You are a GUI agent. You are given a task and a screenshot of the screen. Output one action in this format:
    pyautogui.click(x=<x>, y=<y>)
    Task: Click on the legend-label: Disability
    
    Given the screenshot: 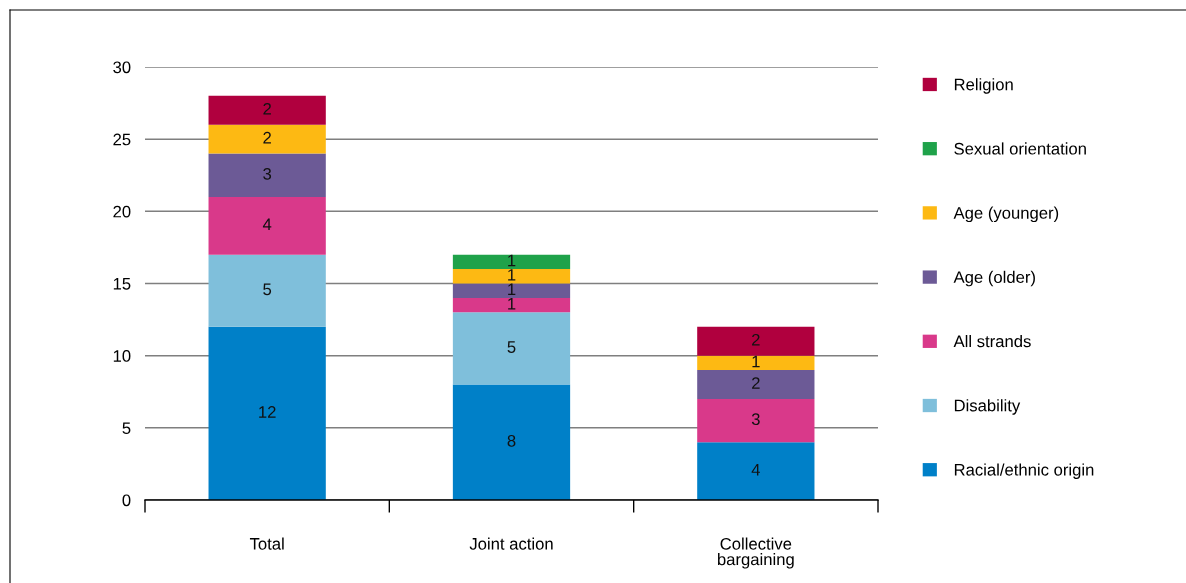 What is the action you would take?
    pyautogui.click(x=987, y=407)
    